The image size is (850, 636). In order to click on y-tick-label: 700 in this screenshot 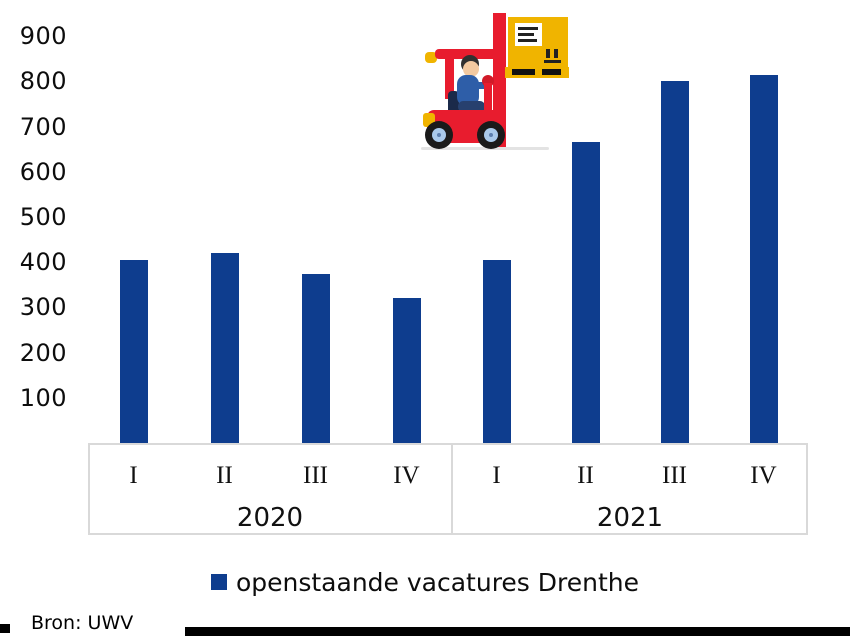, I will do `click(43, 126)`.